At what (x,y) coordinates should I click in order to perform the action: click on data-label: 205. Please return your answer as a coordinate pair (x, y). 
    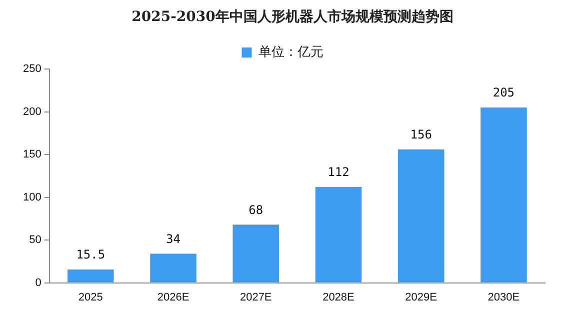
    Looking at the image, I should click on (503, 93).